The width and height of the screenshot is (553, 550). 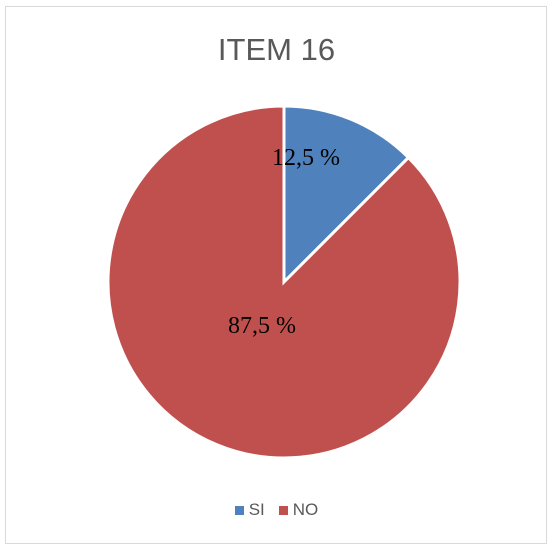 What do you see at coordinates (283, 510) in the screenshot?
I see `legend-swatch-no` at bounding box center [283, 510].